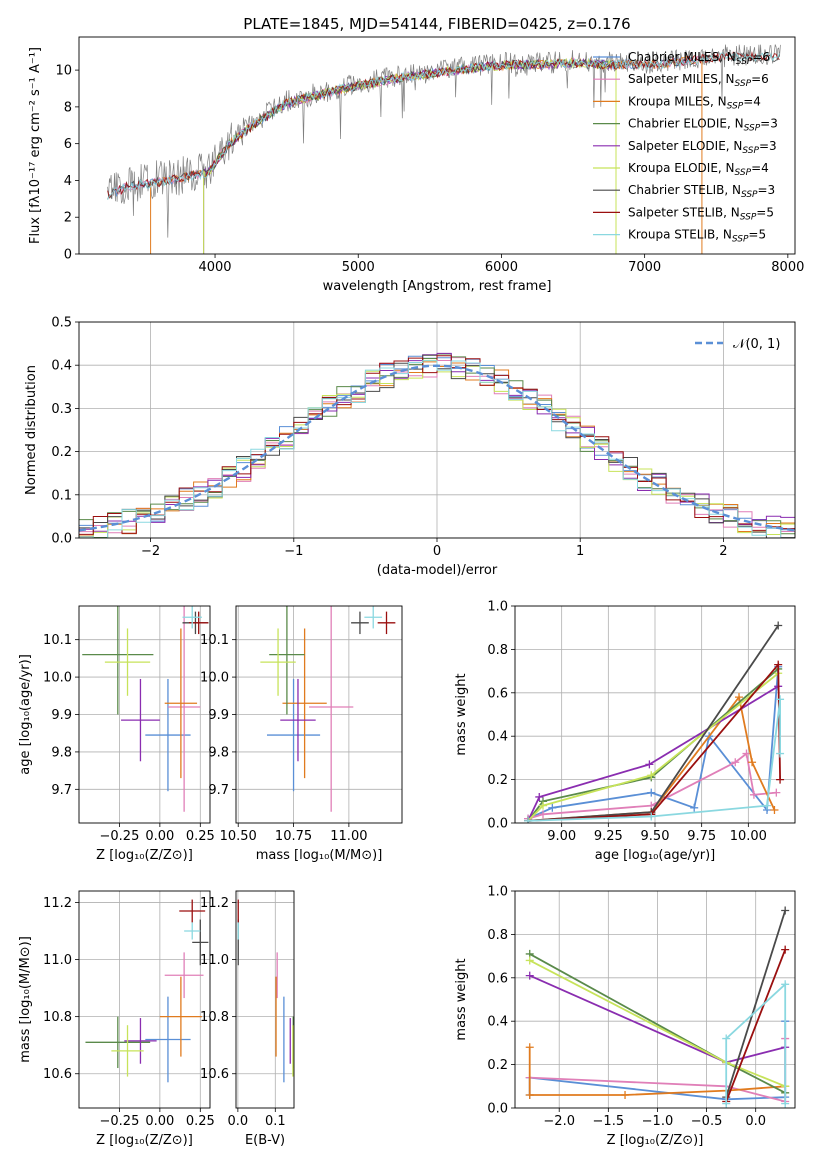 The height and width of the screenshot is (1170, 819). What do you see at coordinates (694, 102) in the screenshot?
I see `legend-label: Kroupa MILES, NSSP=4` at bounding box center [694, 102].